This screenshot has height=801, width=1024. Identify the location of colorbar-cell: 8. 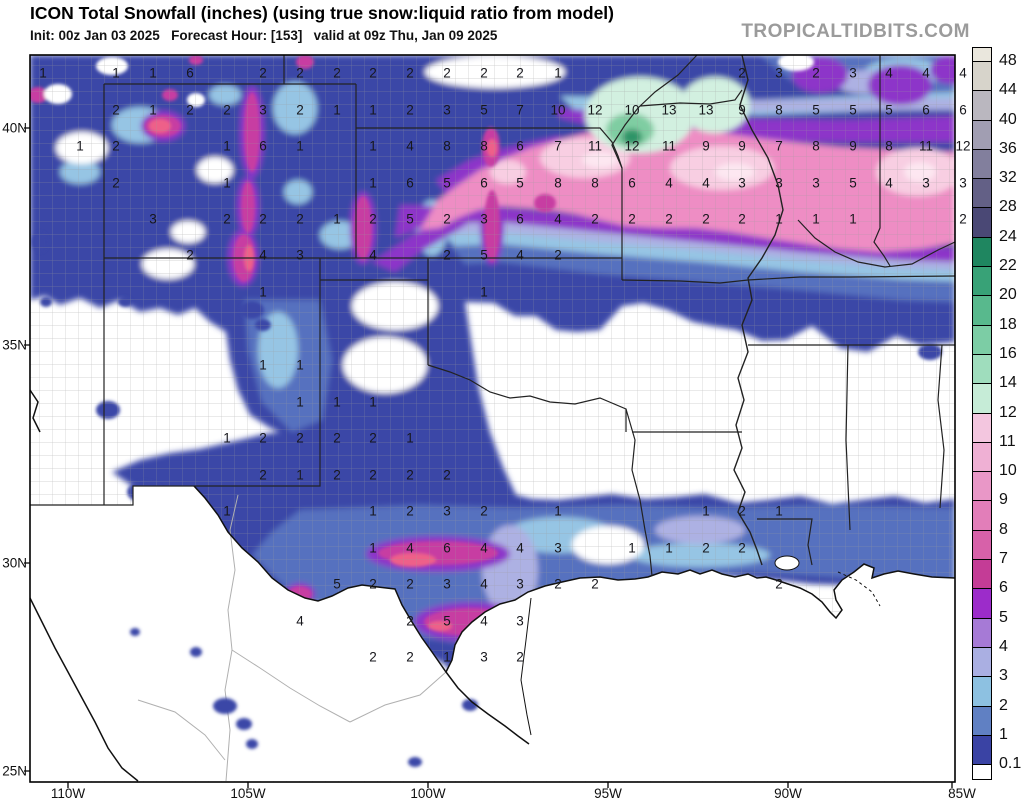
(990, 519).